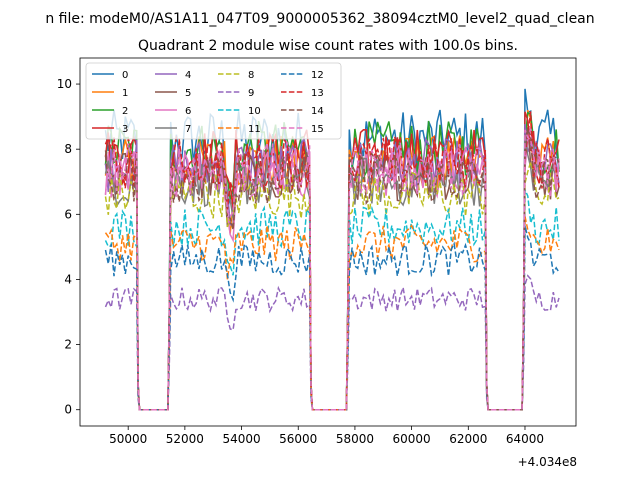 The width and height of the screenshot is (640, 480). Describe the element at coordinates (241, 439) in the screenshot. I see `x-tick-label: 54000` at that location.